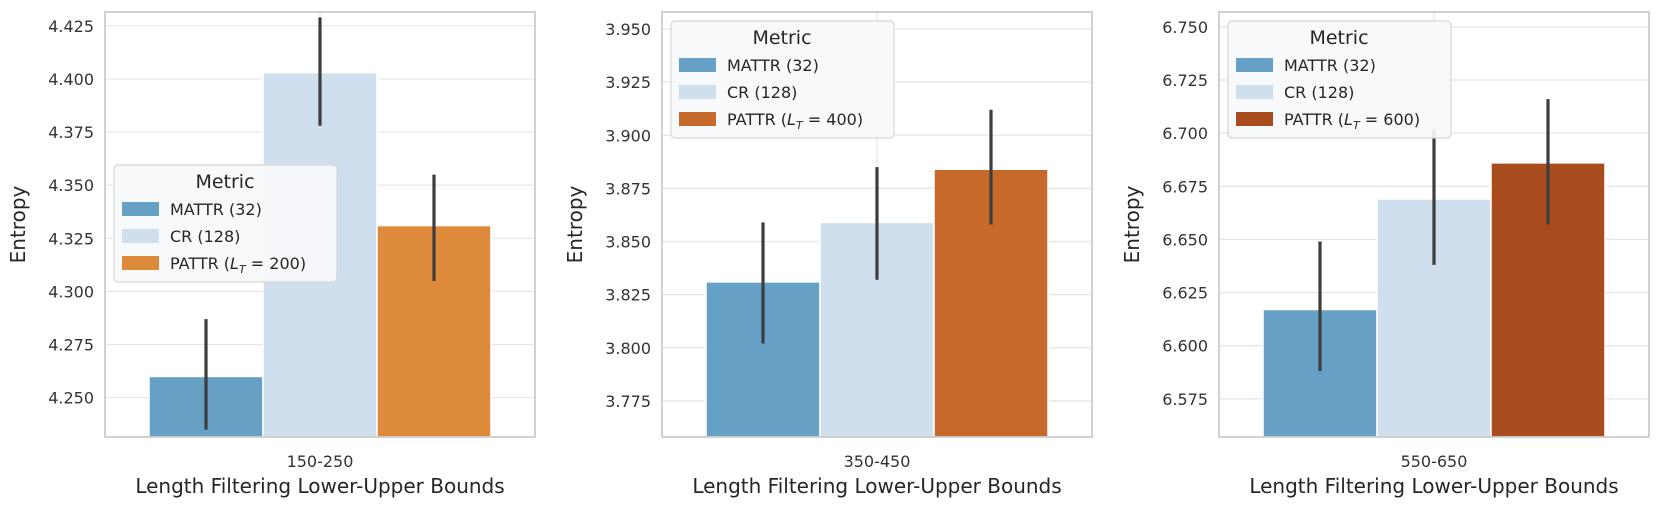 The height and width of the screenshot is (509, 1661). Describe the element at coordinates (1185, 80) in the screenshot. I see `y-tick-label: 6.725` at that location.